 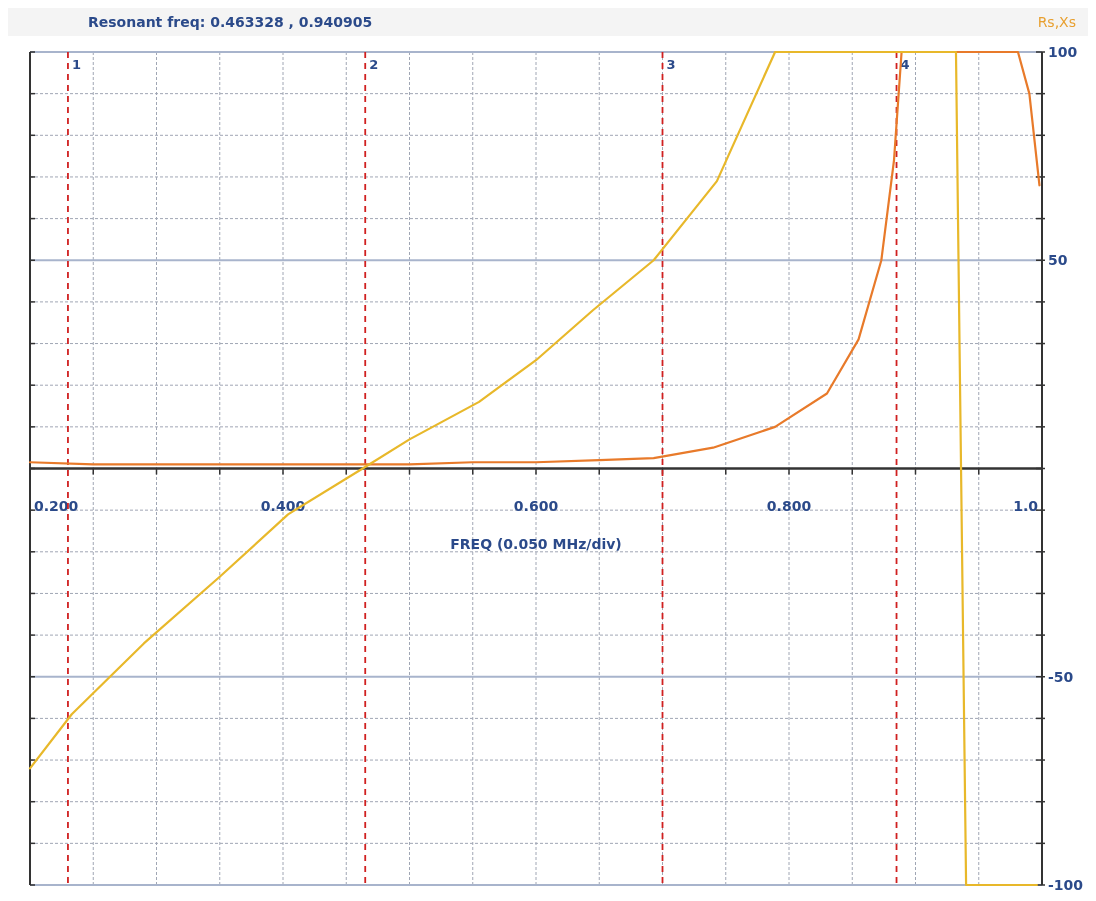 I want to click on y-tick-label: -100, so click(x=1066, y=884).